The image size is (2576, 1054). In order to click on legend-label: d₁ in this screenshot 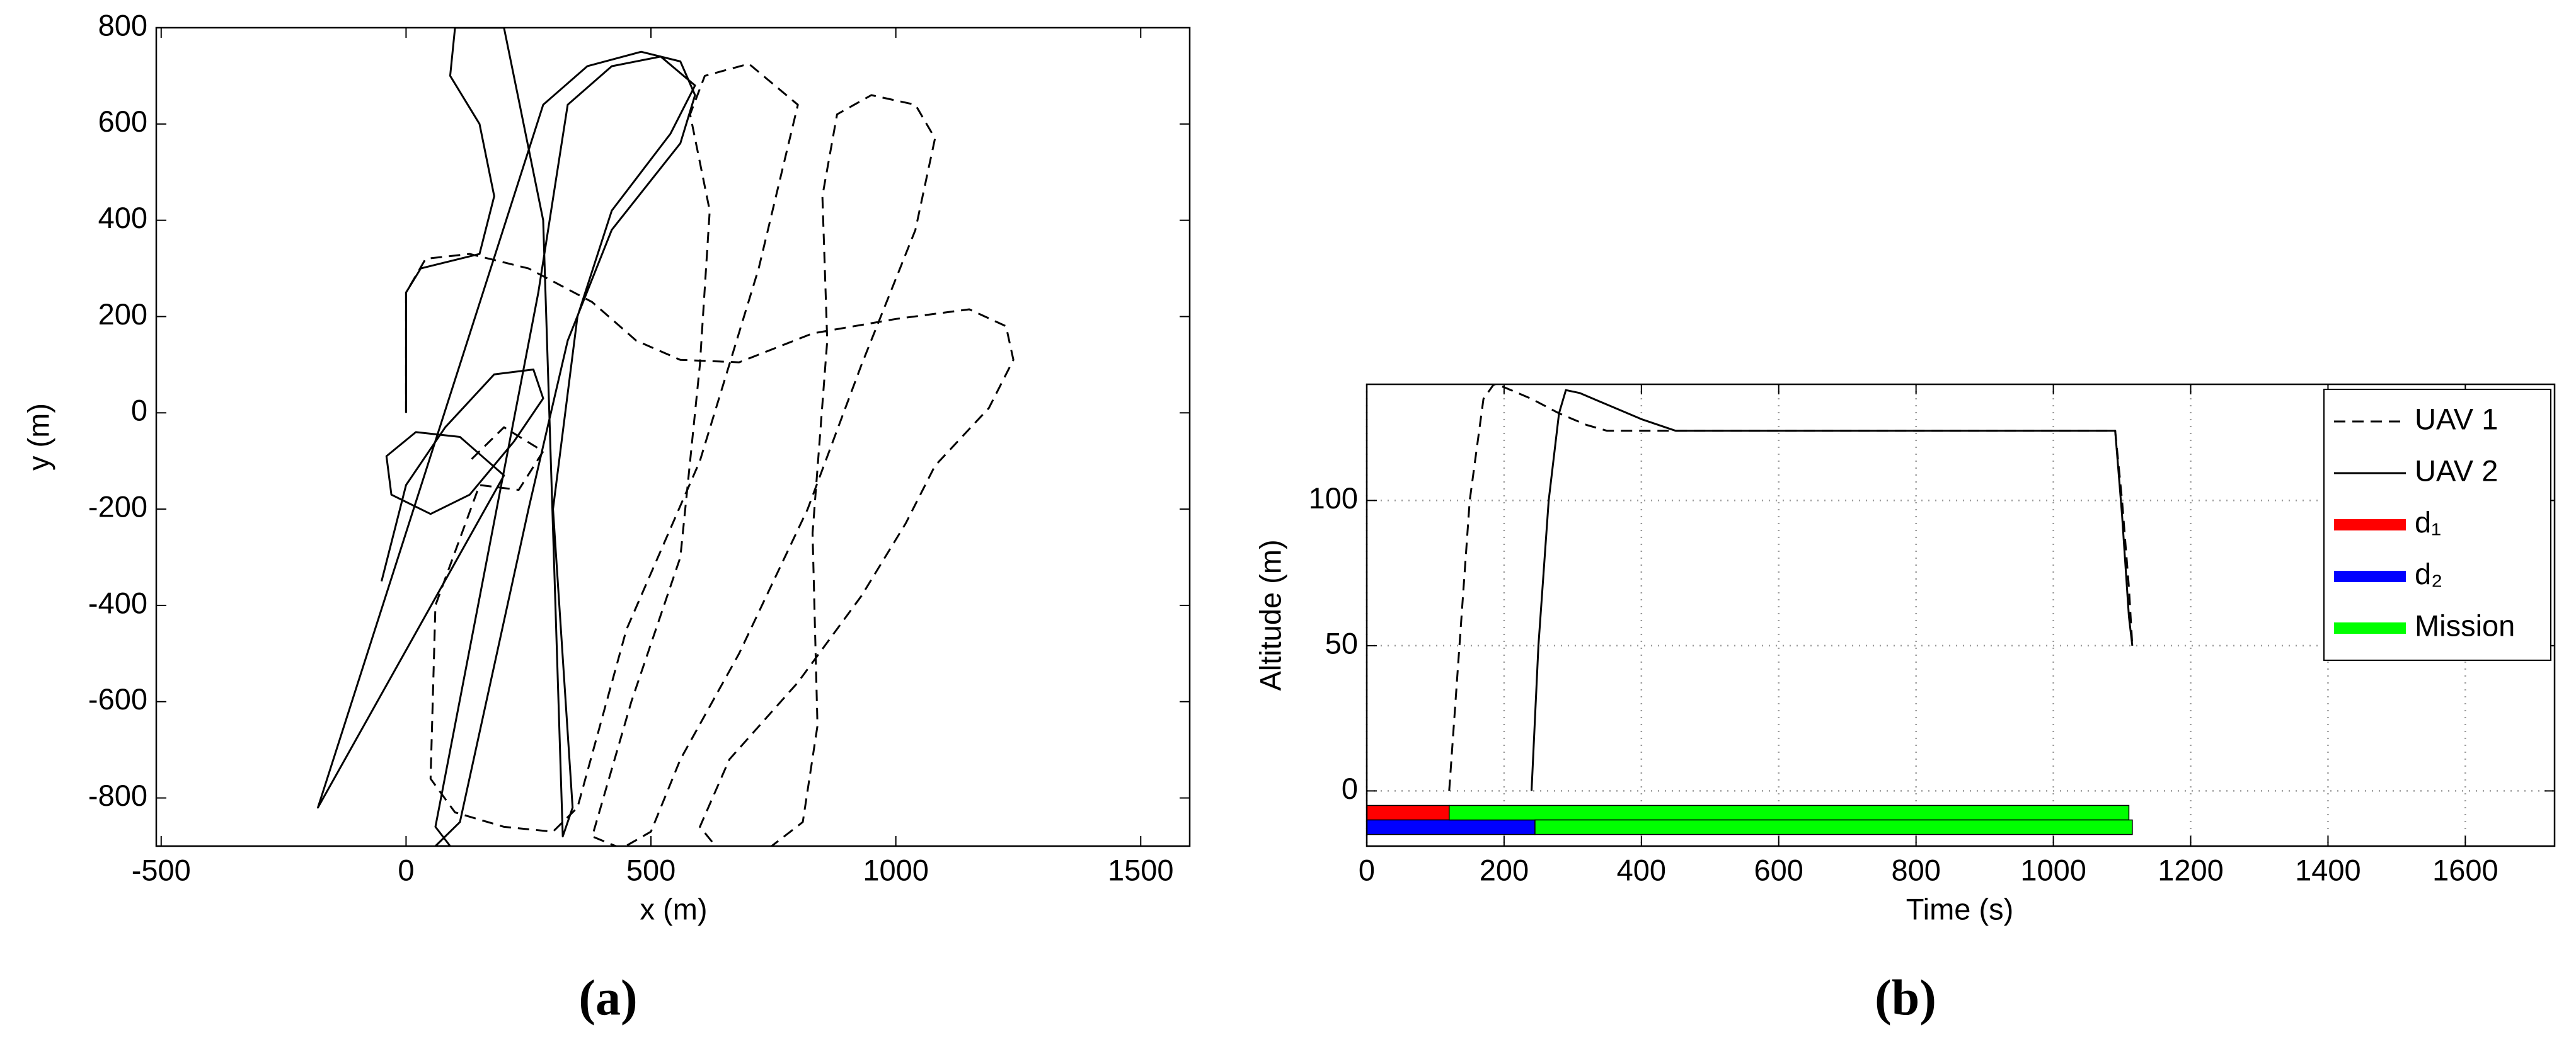, I will do `click(2428, 522)`.